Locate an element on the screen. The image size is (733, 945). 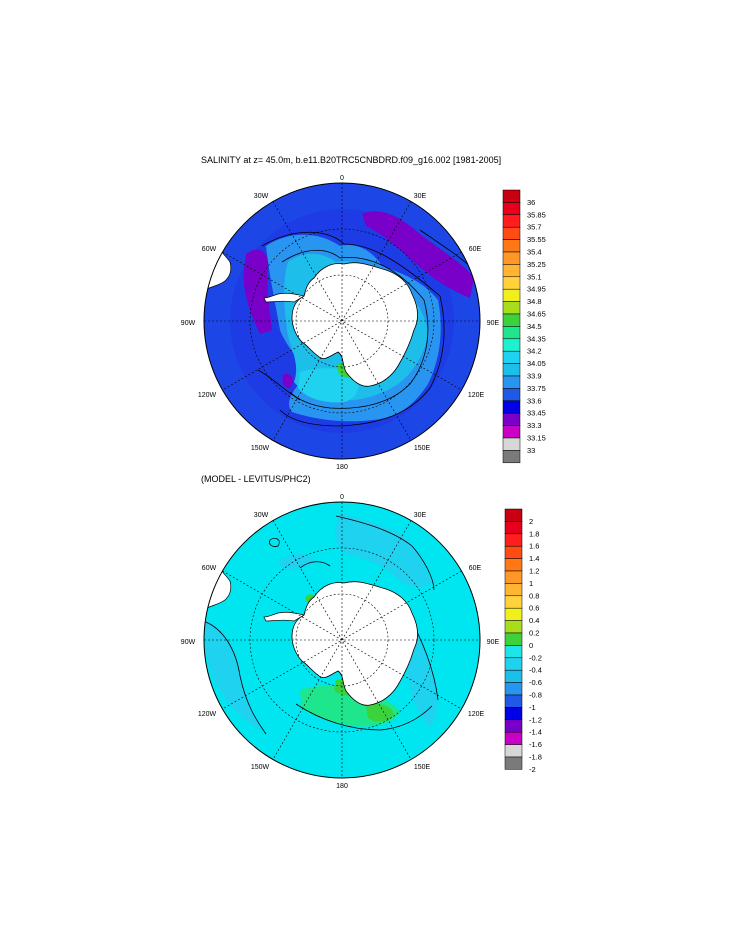
bottom-colorbar-tick-label: -0.8 is located at coordinates (535, 695).